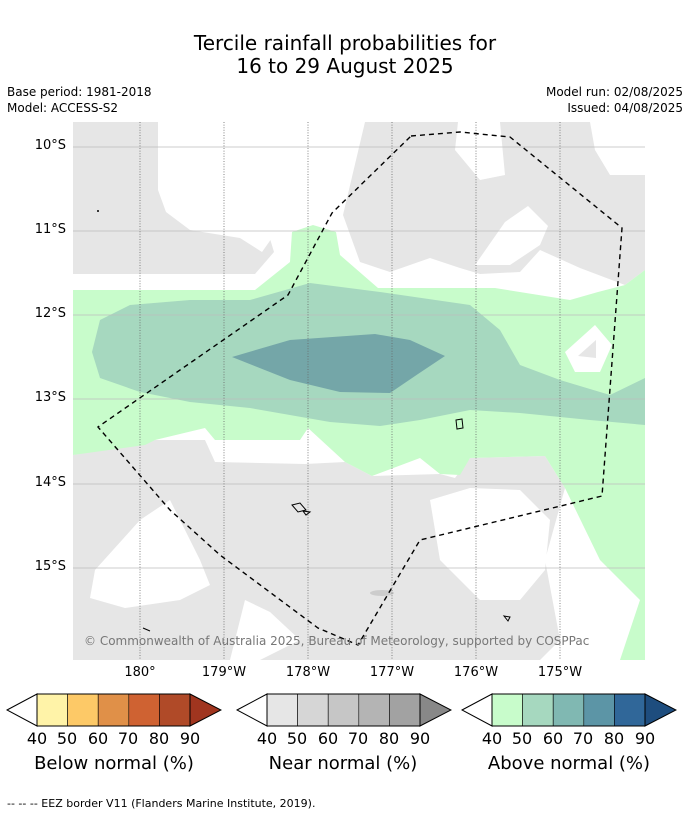 This screenshot has width=690, height=816. What do you see at coordinates (50, 397) in the screenshot?
I see `lat-label: 13°S` at bounding box center [50, 397].